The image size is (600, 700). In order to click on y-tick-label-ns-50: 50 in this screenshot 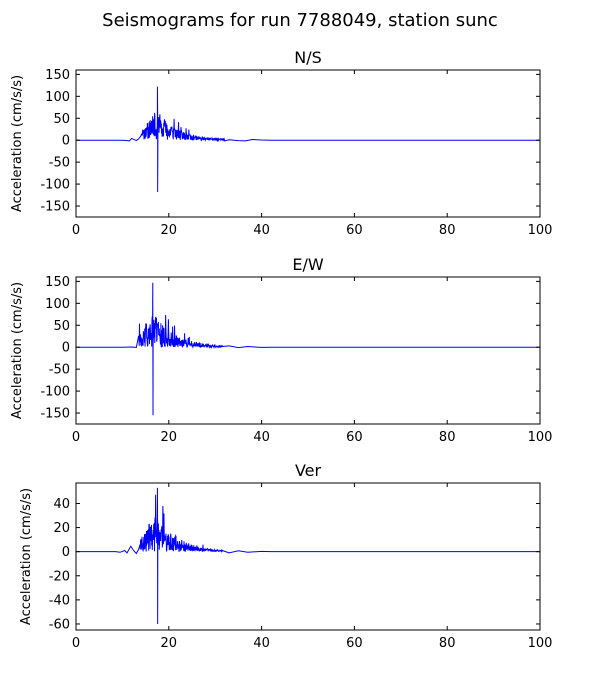, I will do `click(61, 119)`.